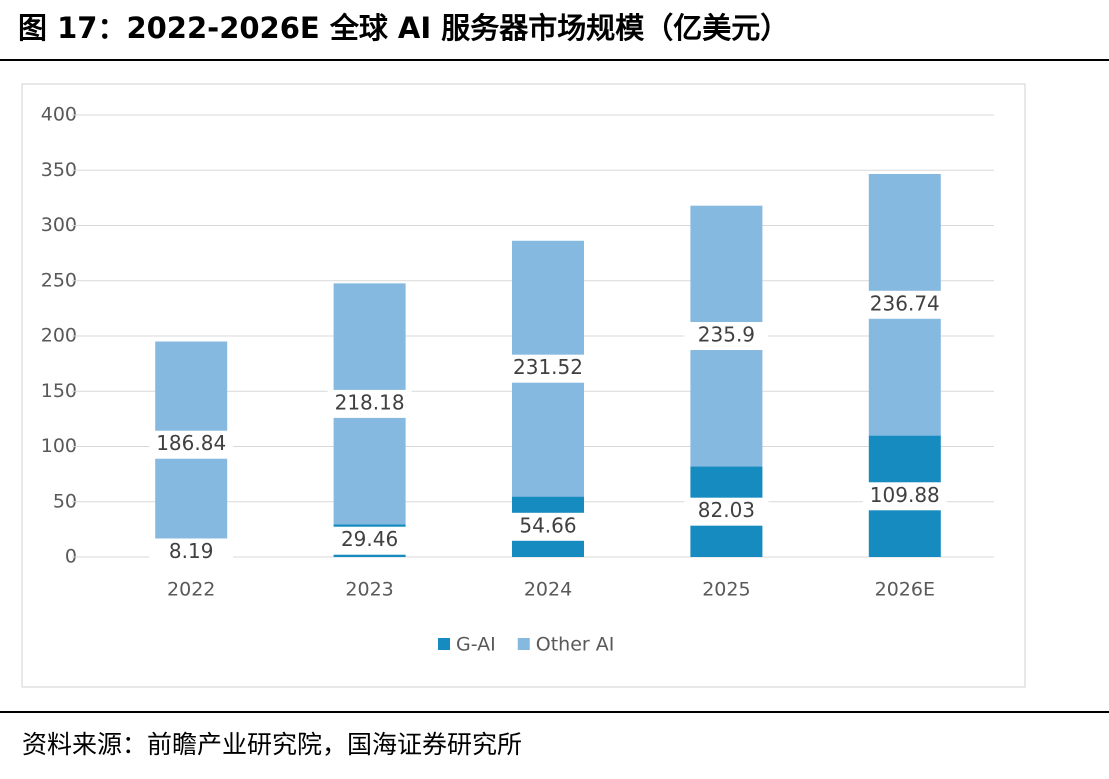 The image size is (1109, 779). What do you see at coordinates (272, 744) in the screenshot?
I see `source: 资料来源：前瞻产业研究院，国海证券研究所` at bounding box center [272, 744].